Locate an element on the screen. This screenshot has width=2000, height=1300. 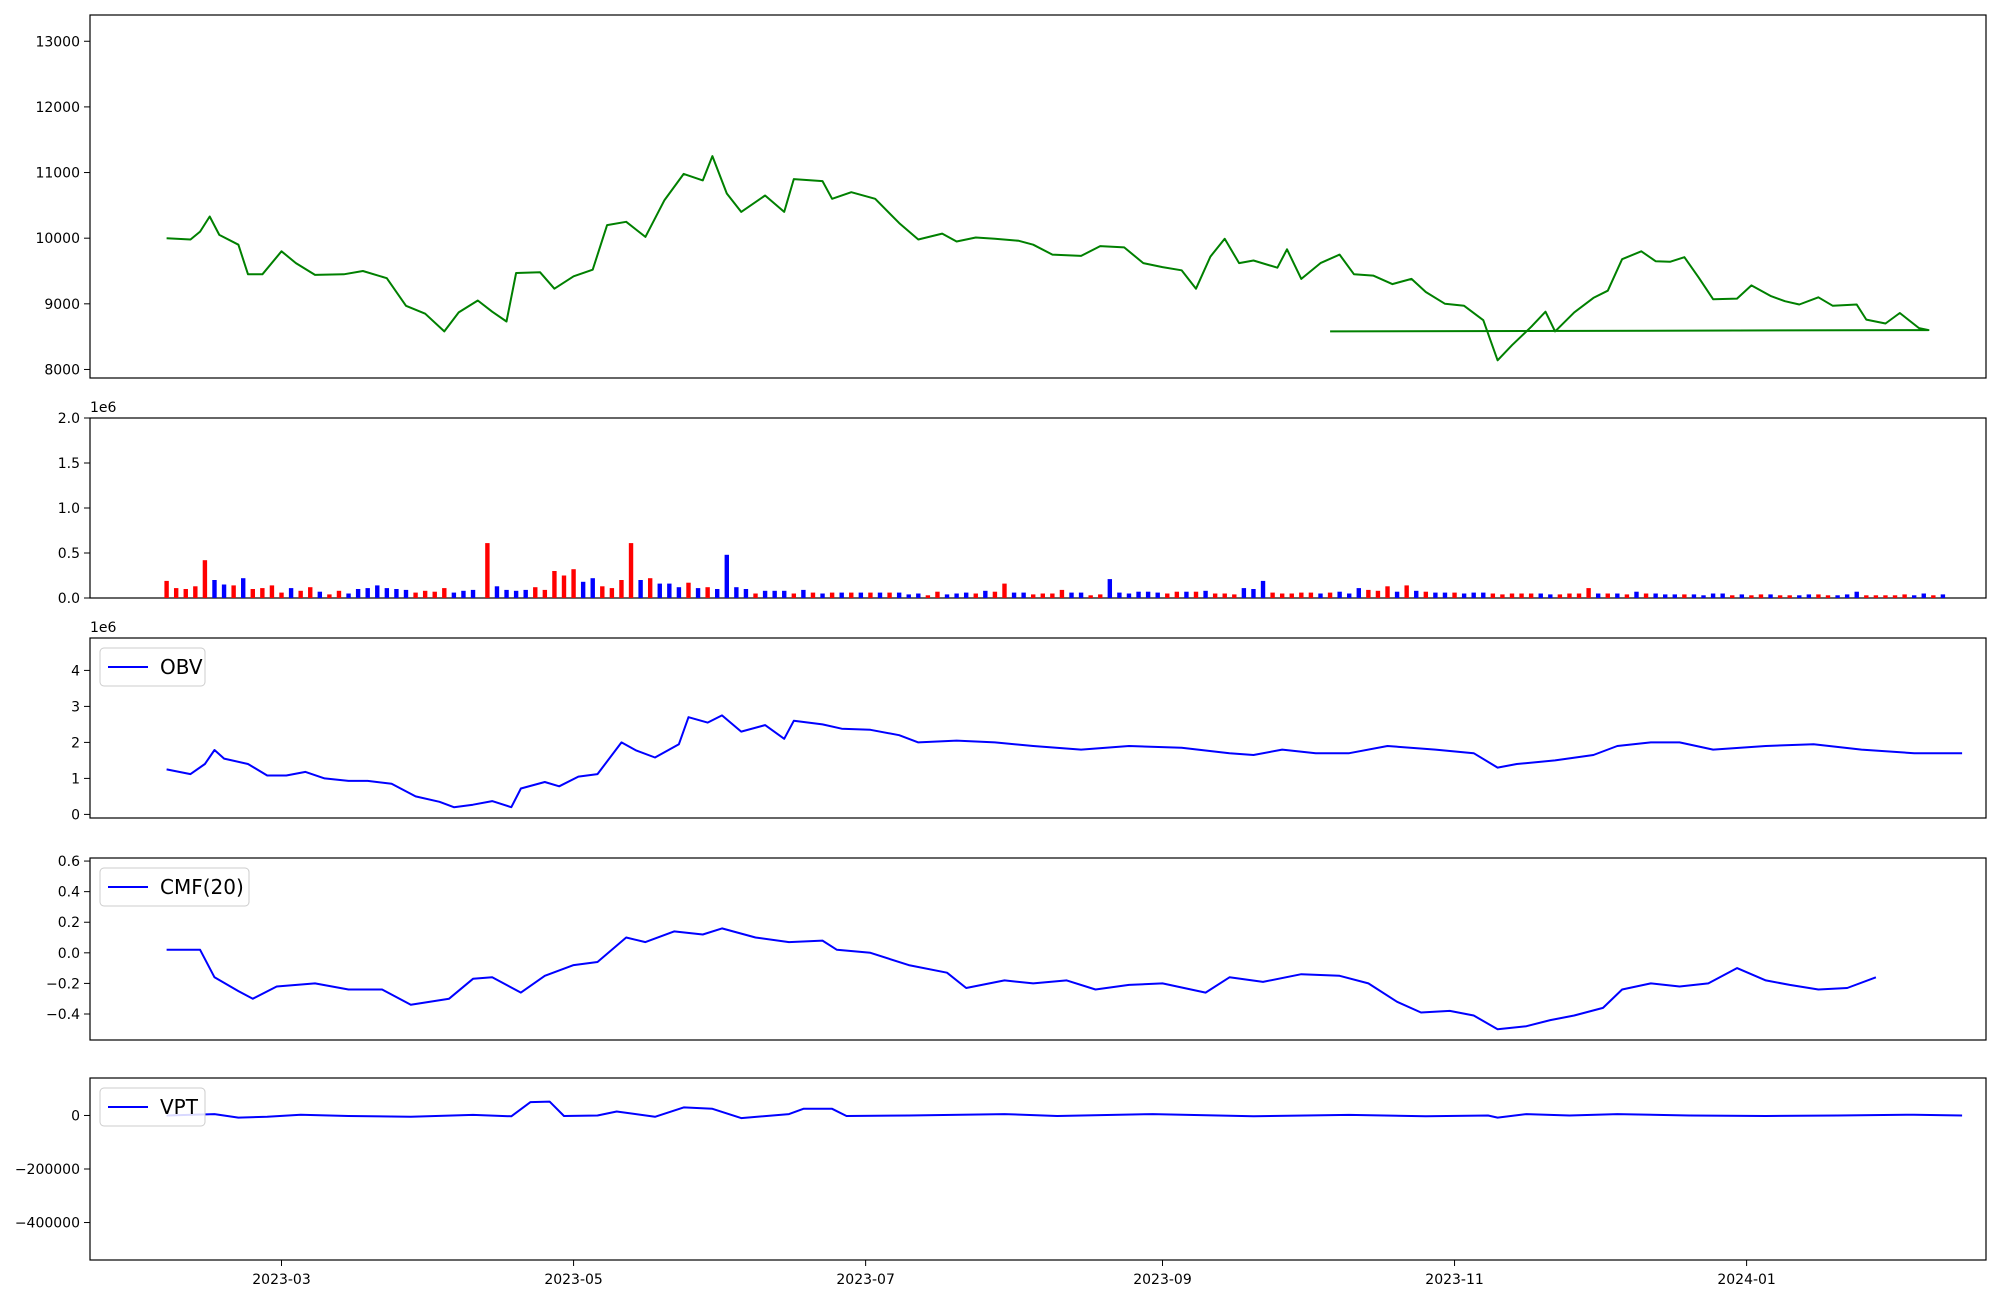
price-ytick-label: 8000 is located at coordinates (62, 370).